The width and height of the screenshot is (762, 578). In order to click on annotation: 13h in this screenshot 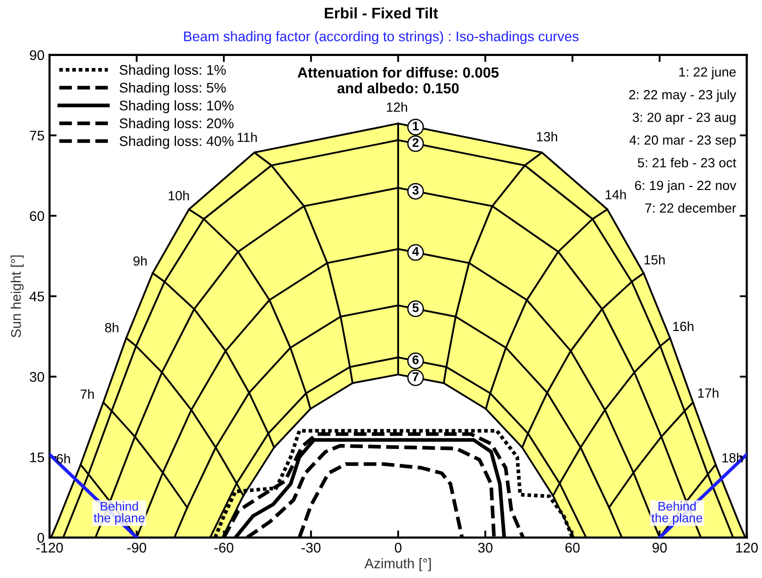, I will do `click(547, 137)`.